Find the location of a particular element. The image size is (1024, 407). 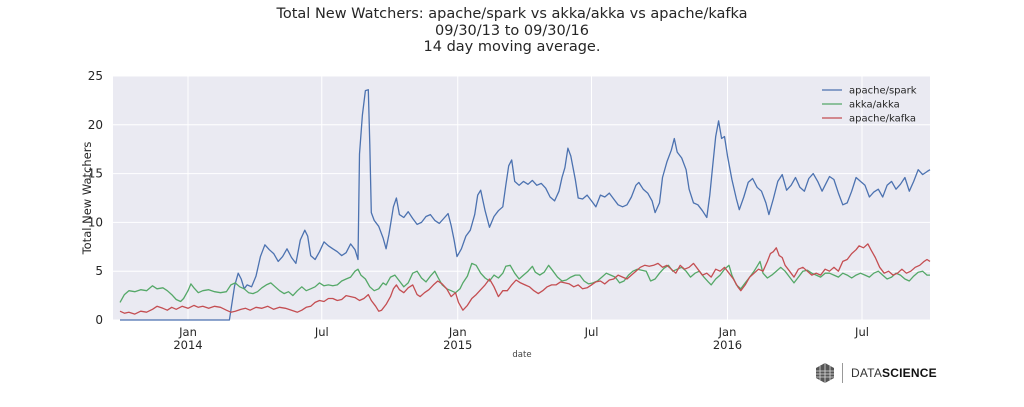

series-line-akka-akka is located at coordinates (524, 281).